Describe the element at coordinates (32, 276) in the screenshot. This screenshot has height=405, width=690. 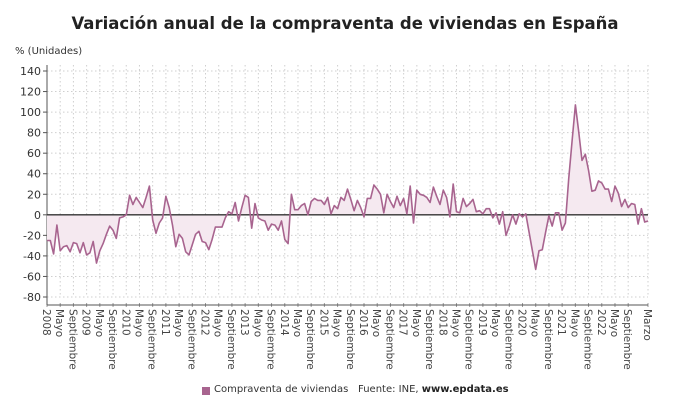
I see `y-tick-label: -60` at that location.